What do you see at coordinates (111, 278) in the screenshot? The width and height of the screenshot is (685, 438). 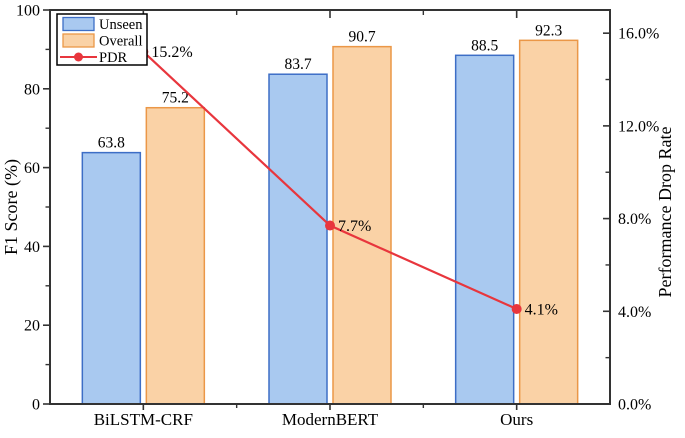 I see `bar-unseen-bilstm-crf` at bounding box center [111, 278].